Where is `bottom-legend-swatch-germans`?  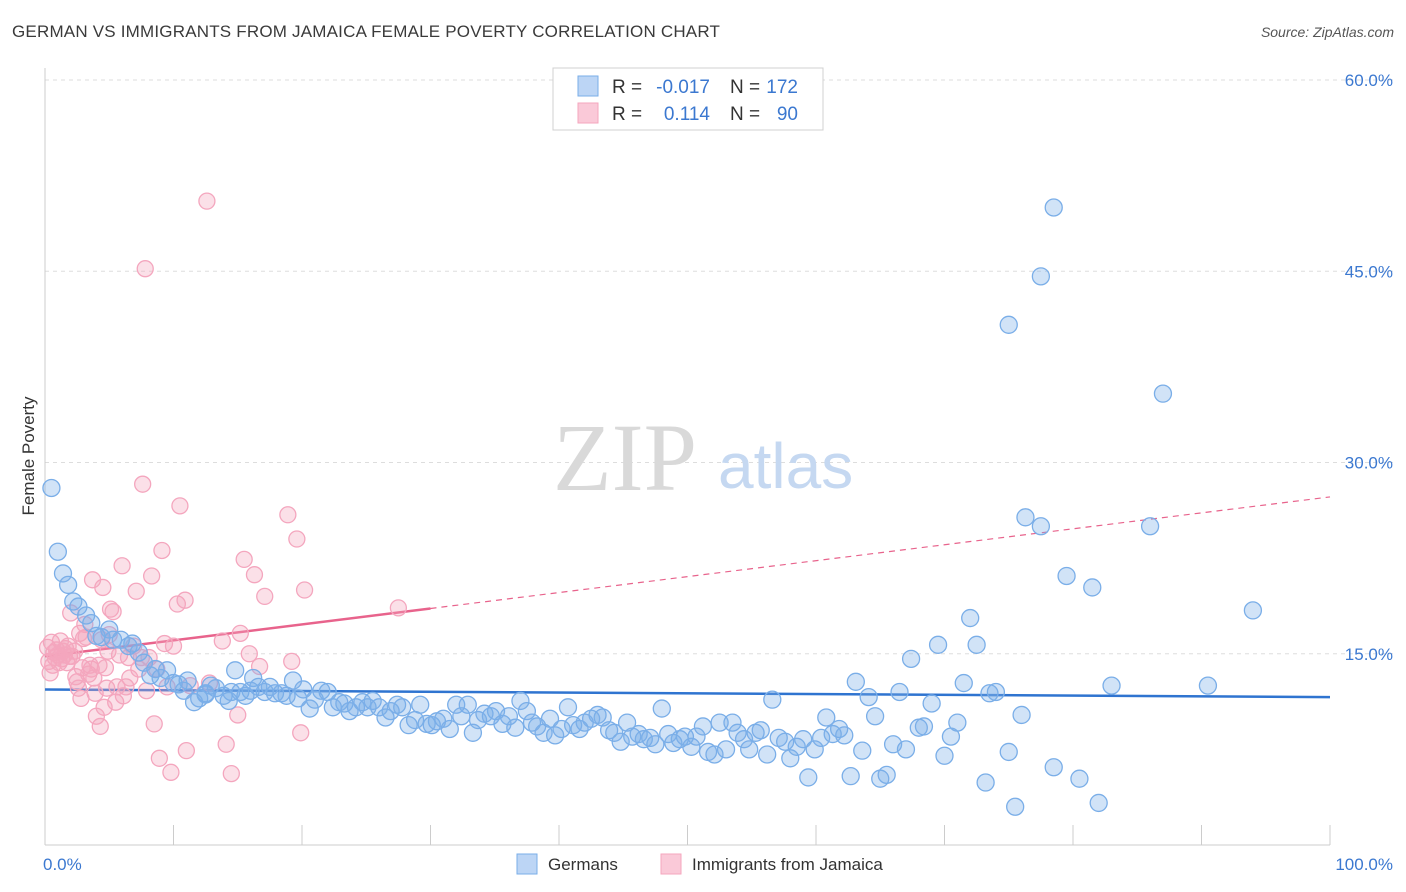
bottom-legend-swatch-germans is located at coordinates (527, 864).